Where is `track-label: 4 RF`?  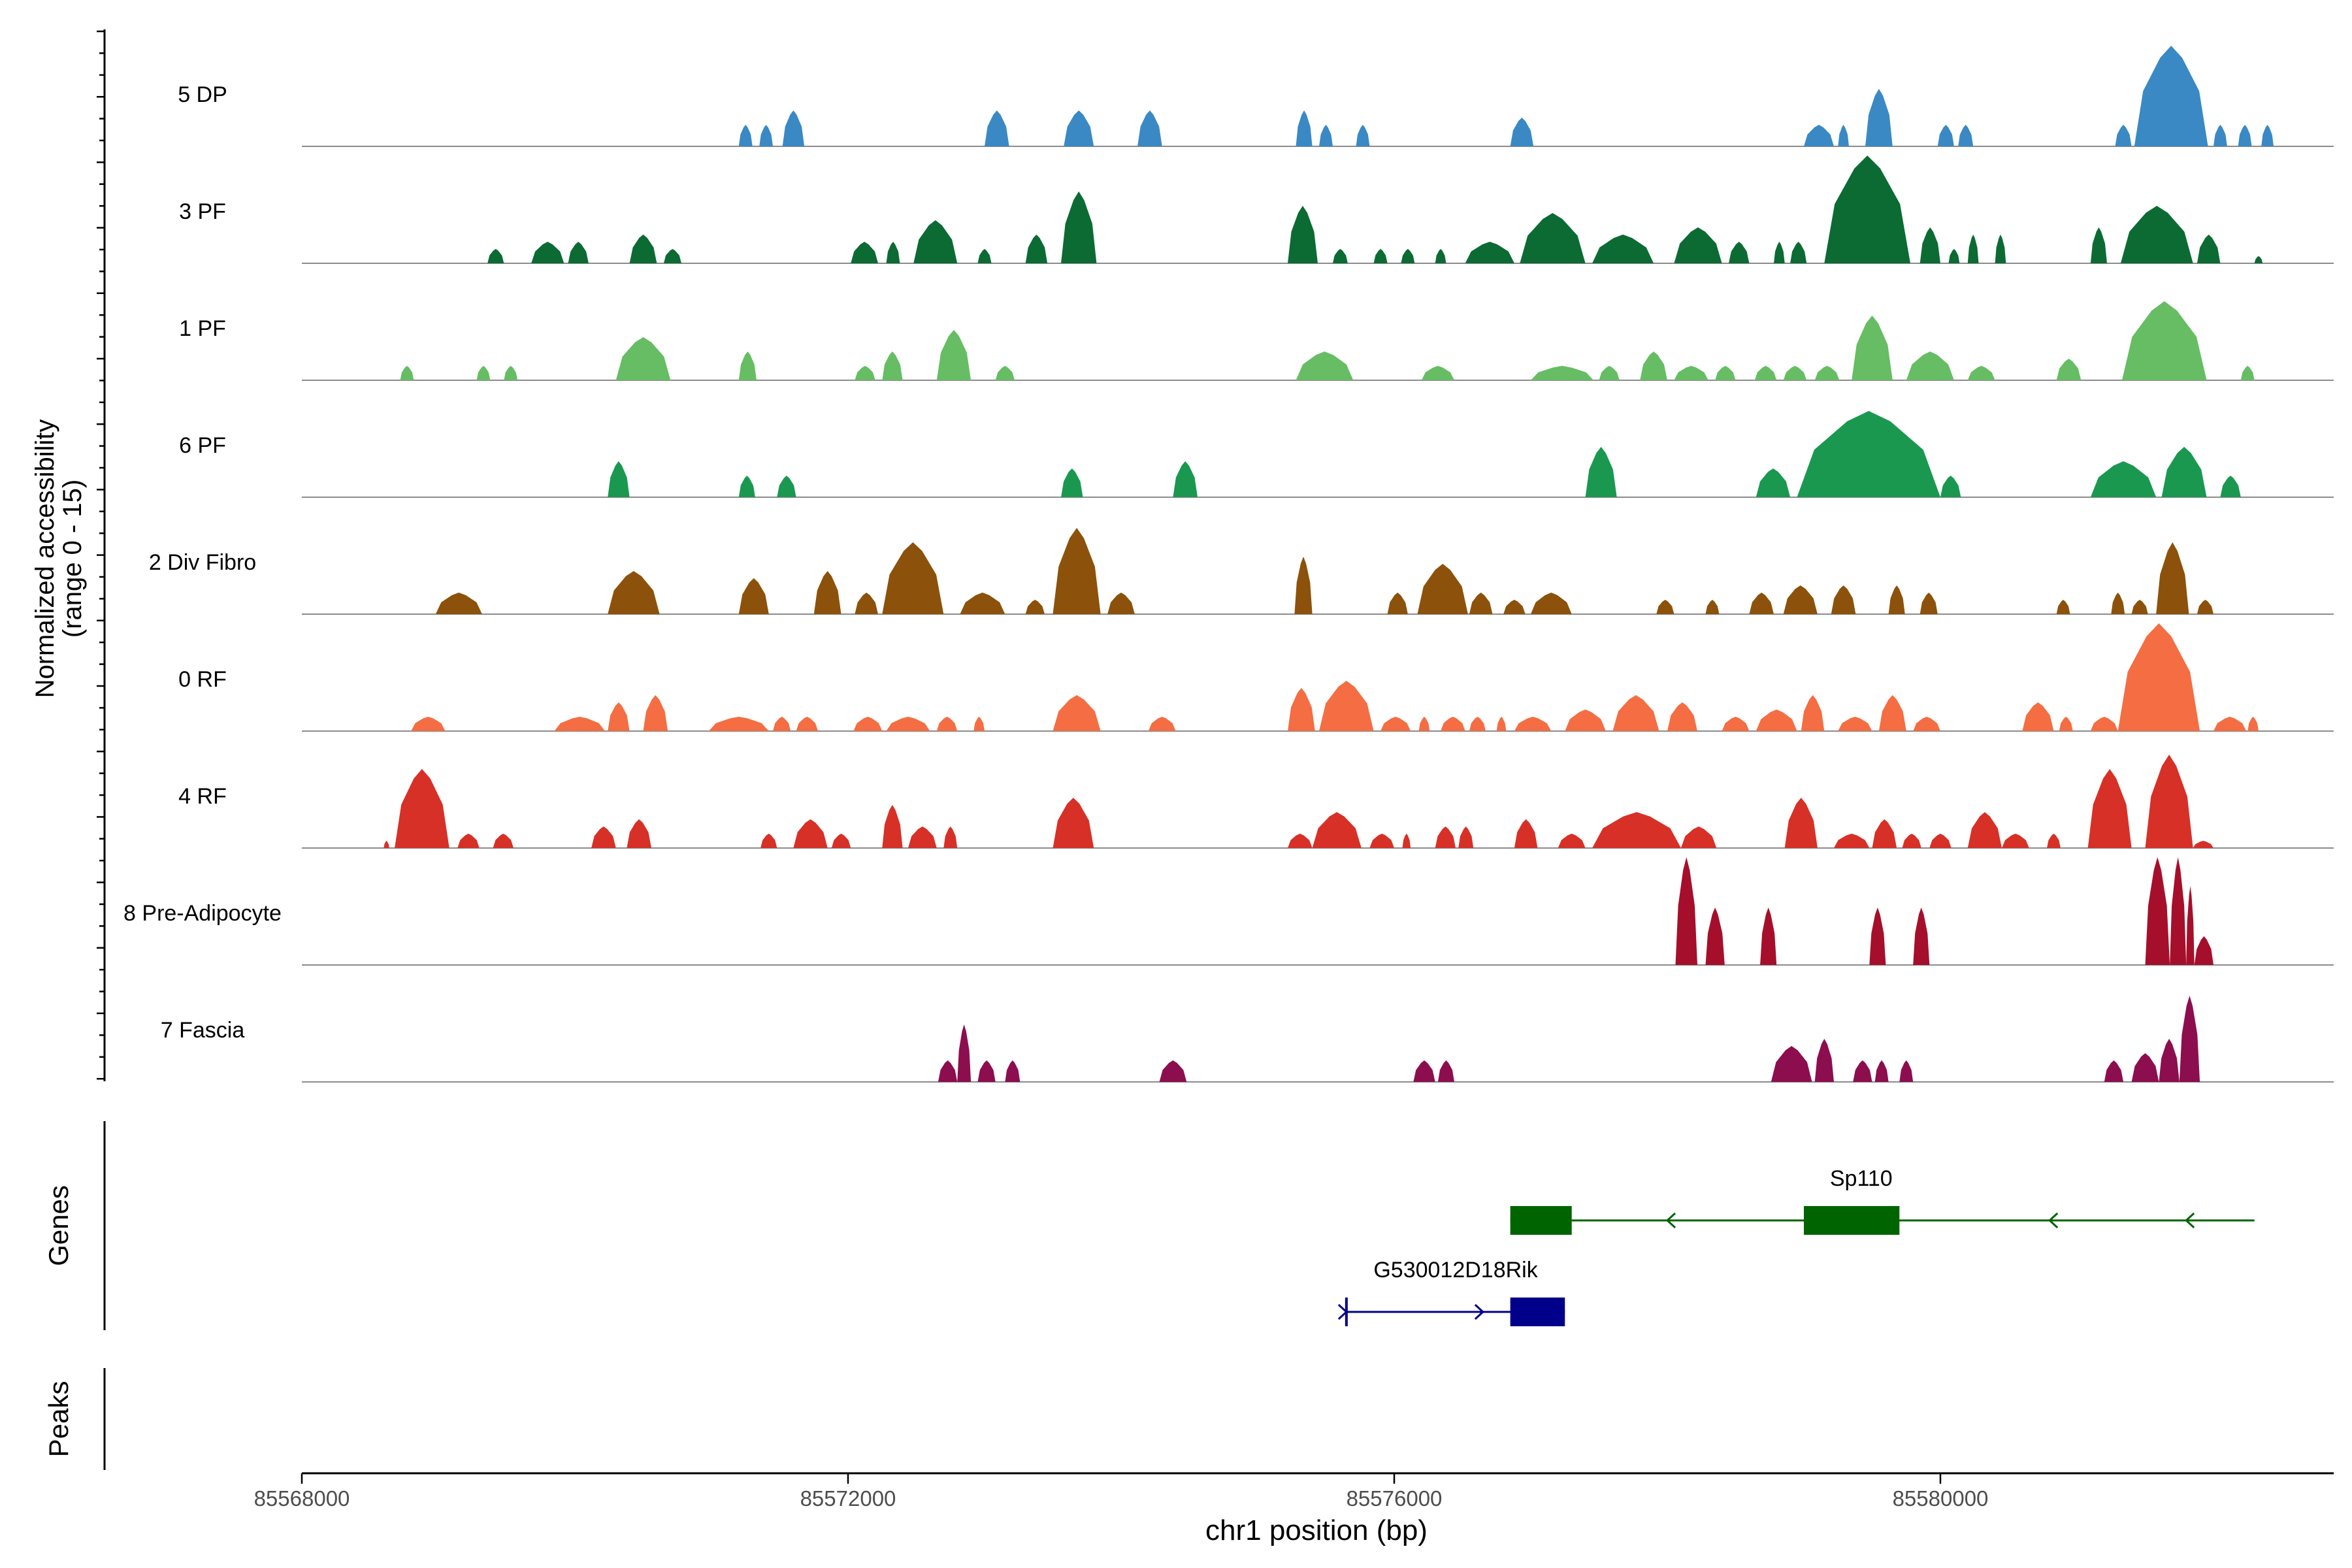
track-label: 4 RF is located at coordinates (202, 796).